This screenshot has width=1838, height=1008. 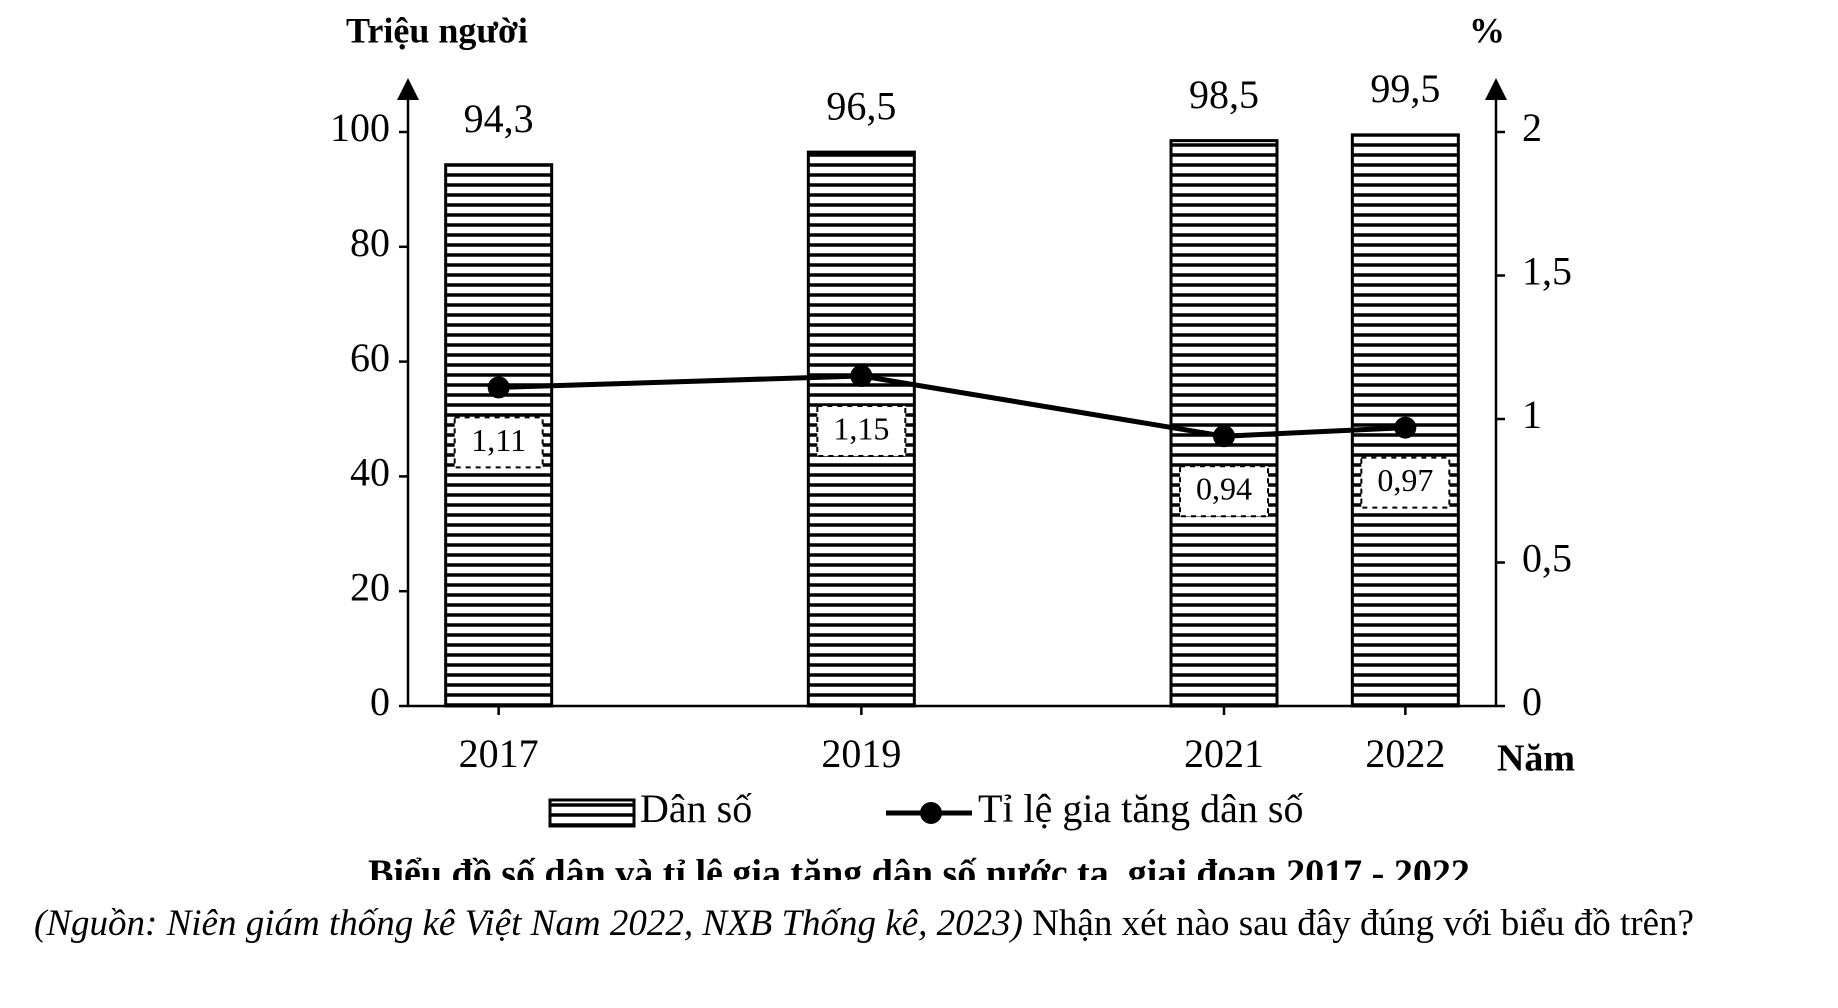 What do you see at coordinates (1547, 558) in the screenshot?
I see `y2-tick-label: 0,5` at bounding box center [1547, 558].